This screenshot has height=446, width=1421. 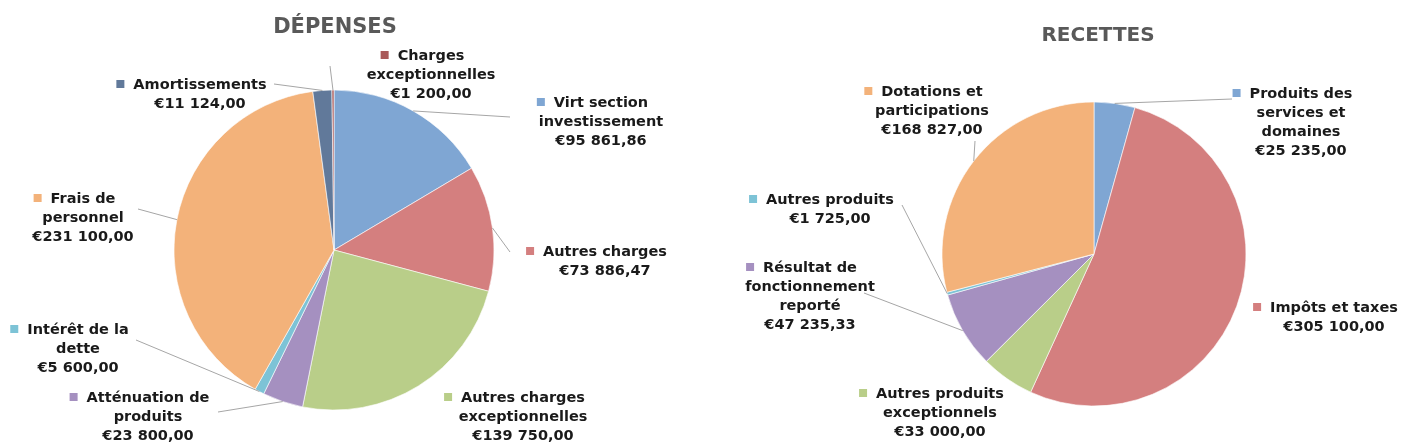 I want to click on data-label: €25 235,00, so click(x=1300, y=150).